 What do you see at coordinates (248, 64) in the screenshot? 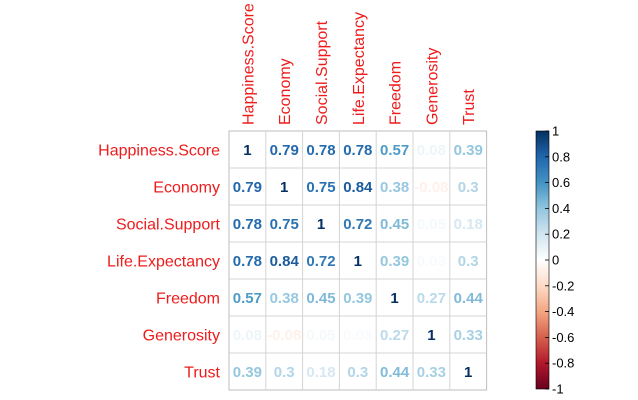
I see `column-label: Happiness.Score` at bounding box center [248, 64].